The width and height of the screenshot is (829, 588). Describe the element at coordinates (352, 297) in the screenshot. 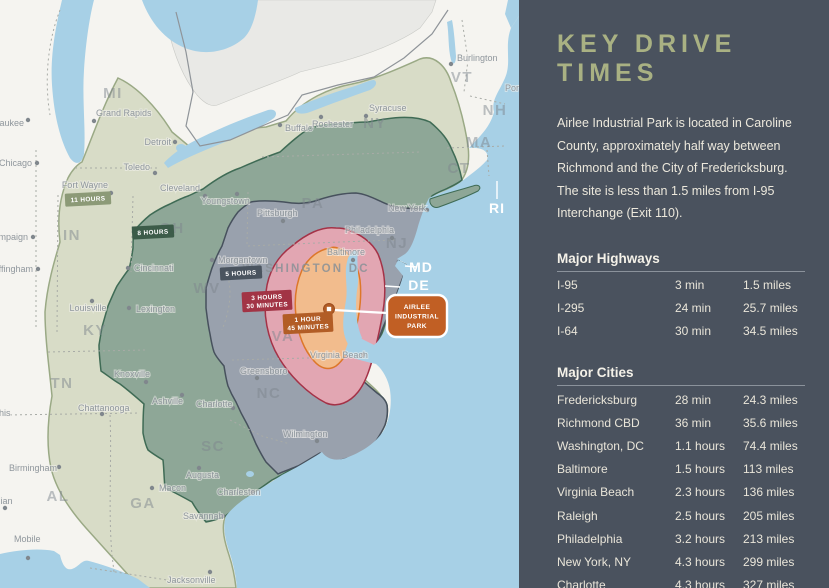

I see `chesapeake-bay` at that location.